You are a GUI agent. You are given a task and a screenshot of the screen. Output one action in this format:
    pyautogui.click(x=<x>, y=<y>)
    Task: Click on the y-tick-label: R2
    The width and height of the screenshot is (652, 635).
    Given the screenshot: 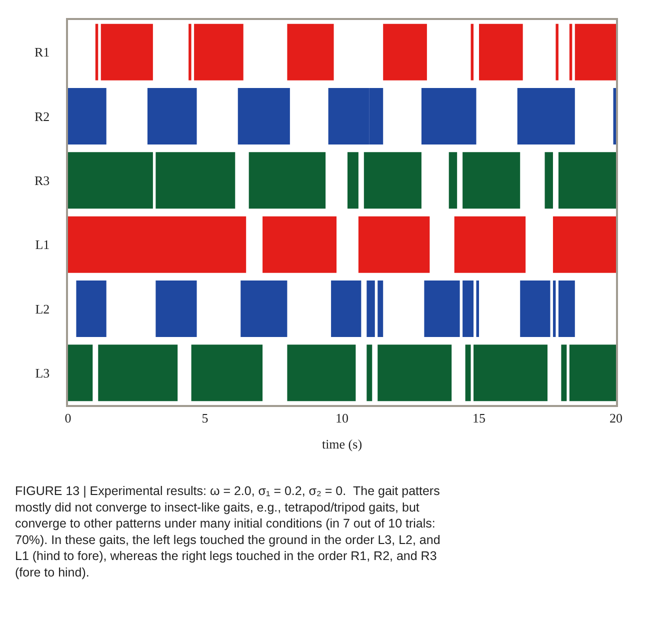 What is the action you would take?
    pyautogui.click(x=42, y=116)
    